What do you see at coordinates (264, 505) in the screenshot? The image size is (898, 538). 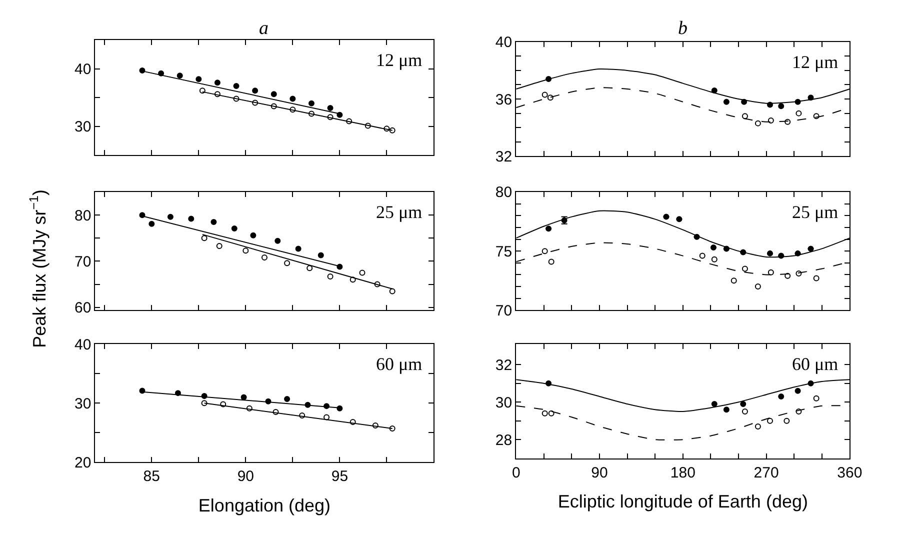 I see `x-axis-title: Elongation (deg)` at bounding box center [264, 505].